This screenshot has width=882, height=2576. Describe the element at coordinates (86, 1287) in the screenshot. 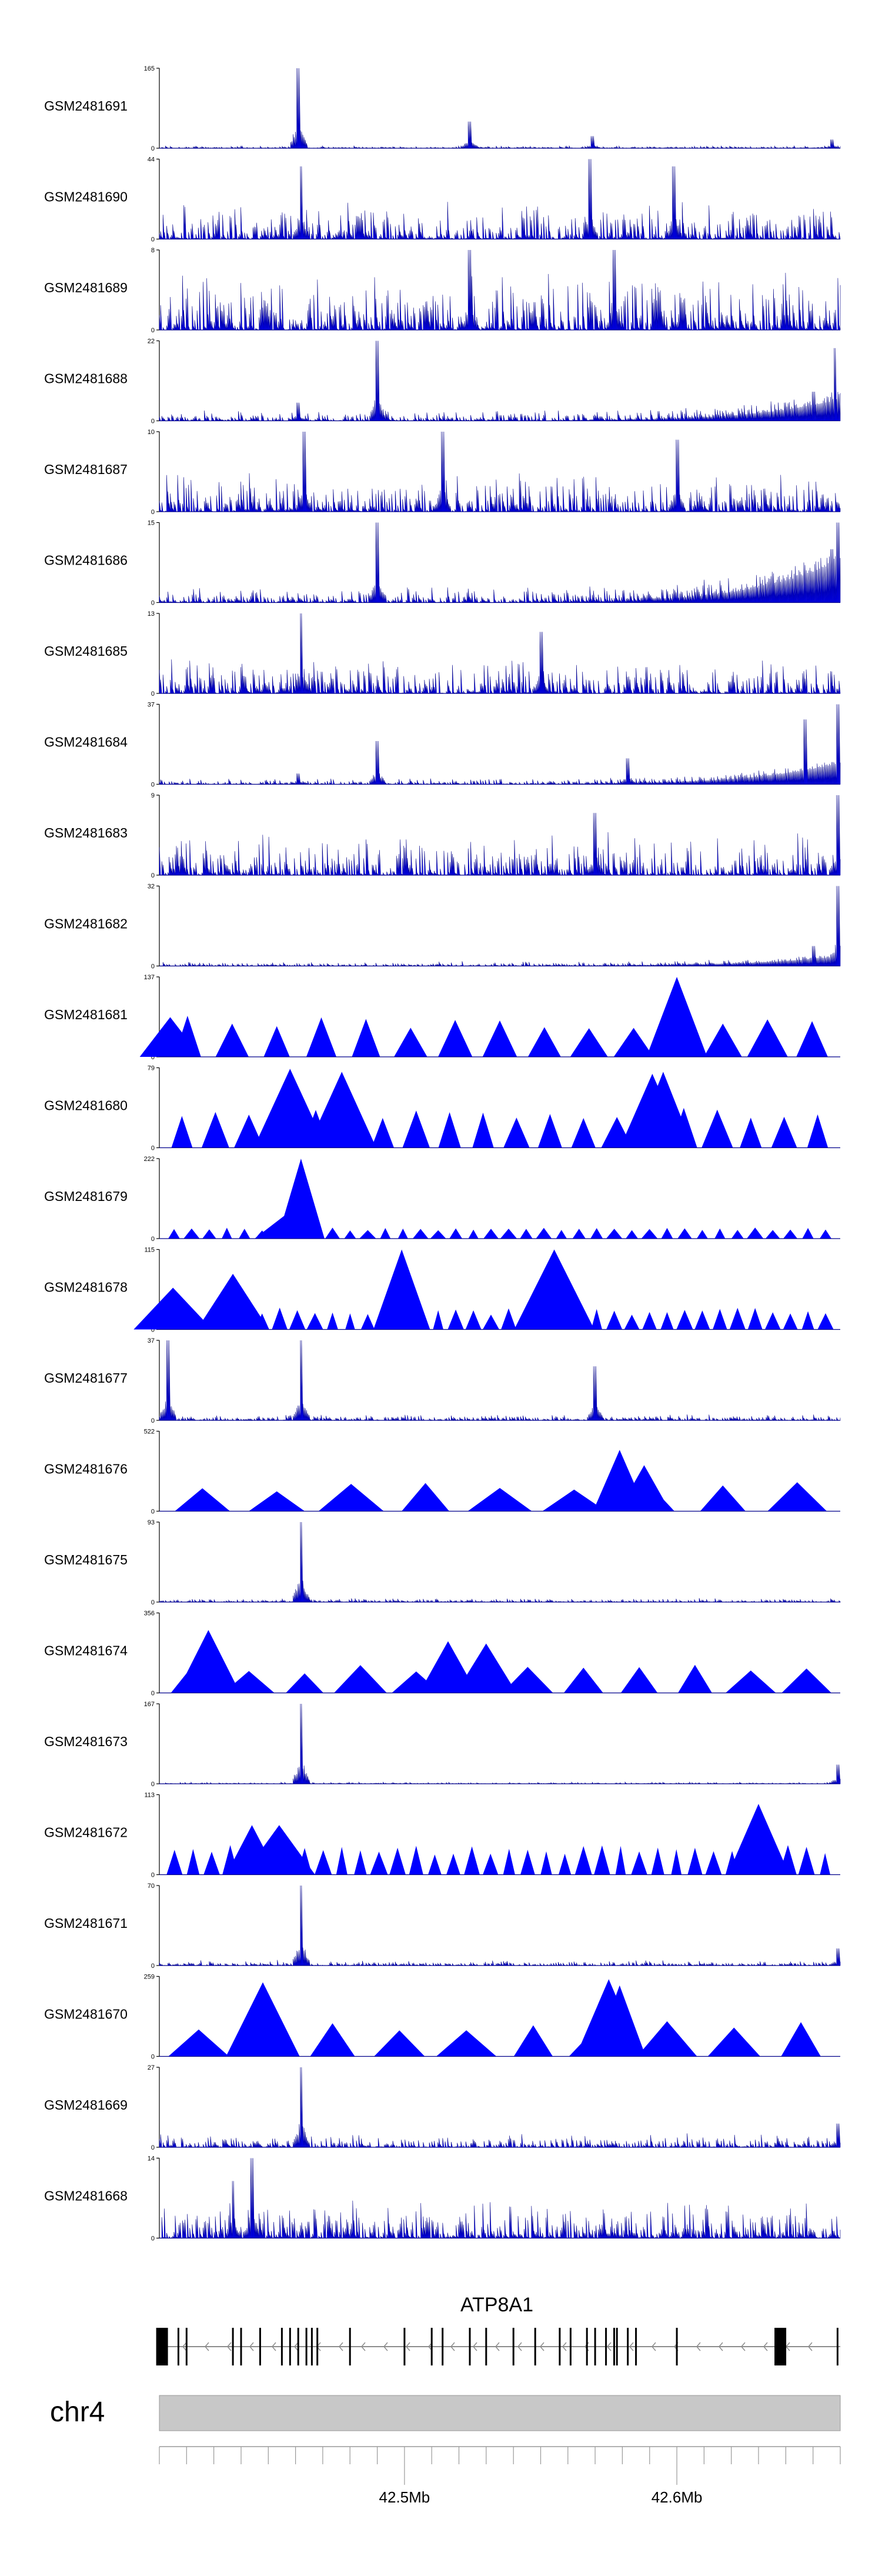

I see `track-label: GSM2481678` at that location.